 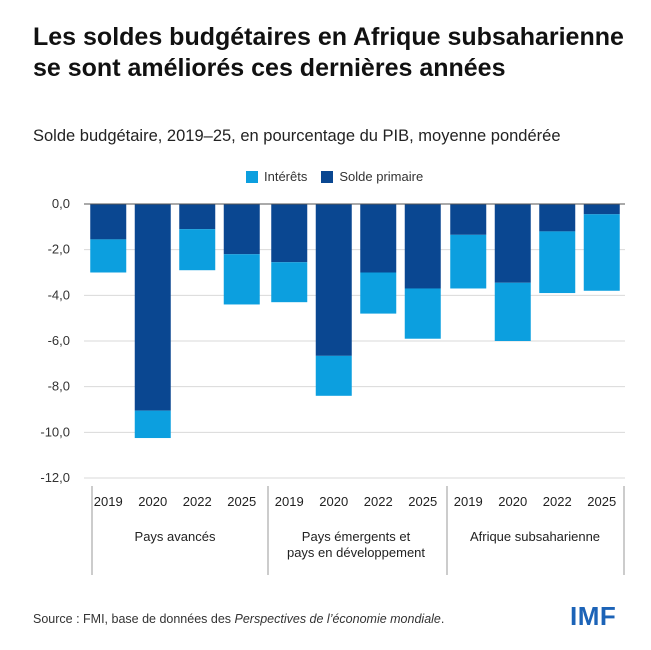 I want to click on group-label: Pays avancés, so click(x=175, y=536).